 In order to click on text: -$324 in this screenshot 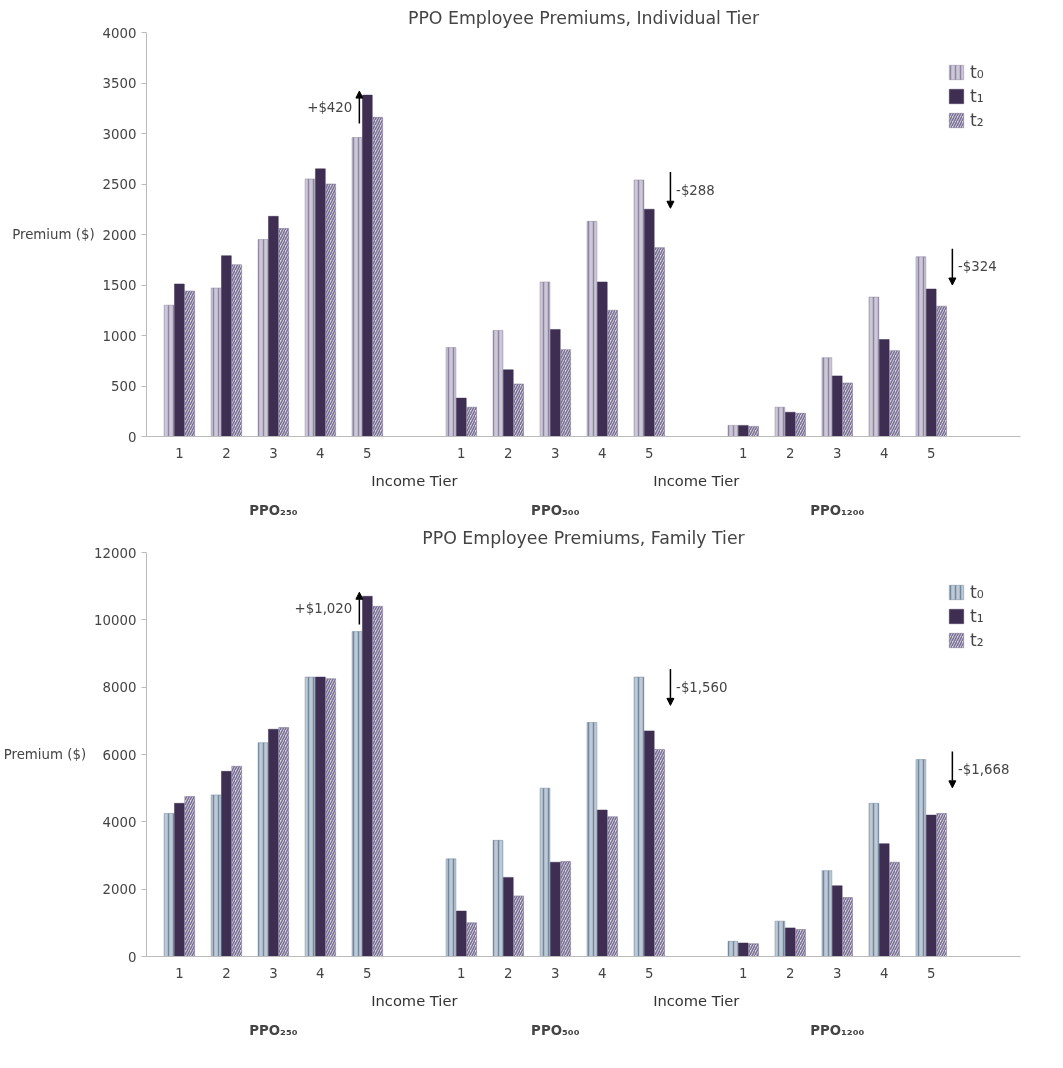, I will do `click(977, 267)`.